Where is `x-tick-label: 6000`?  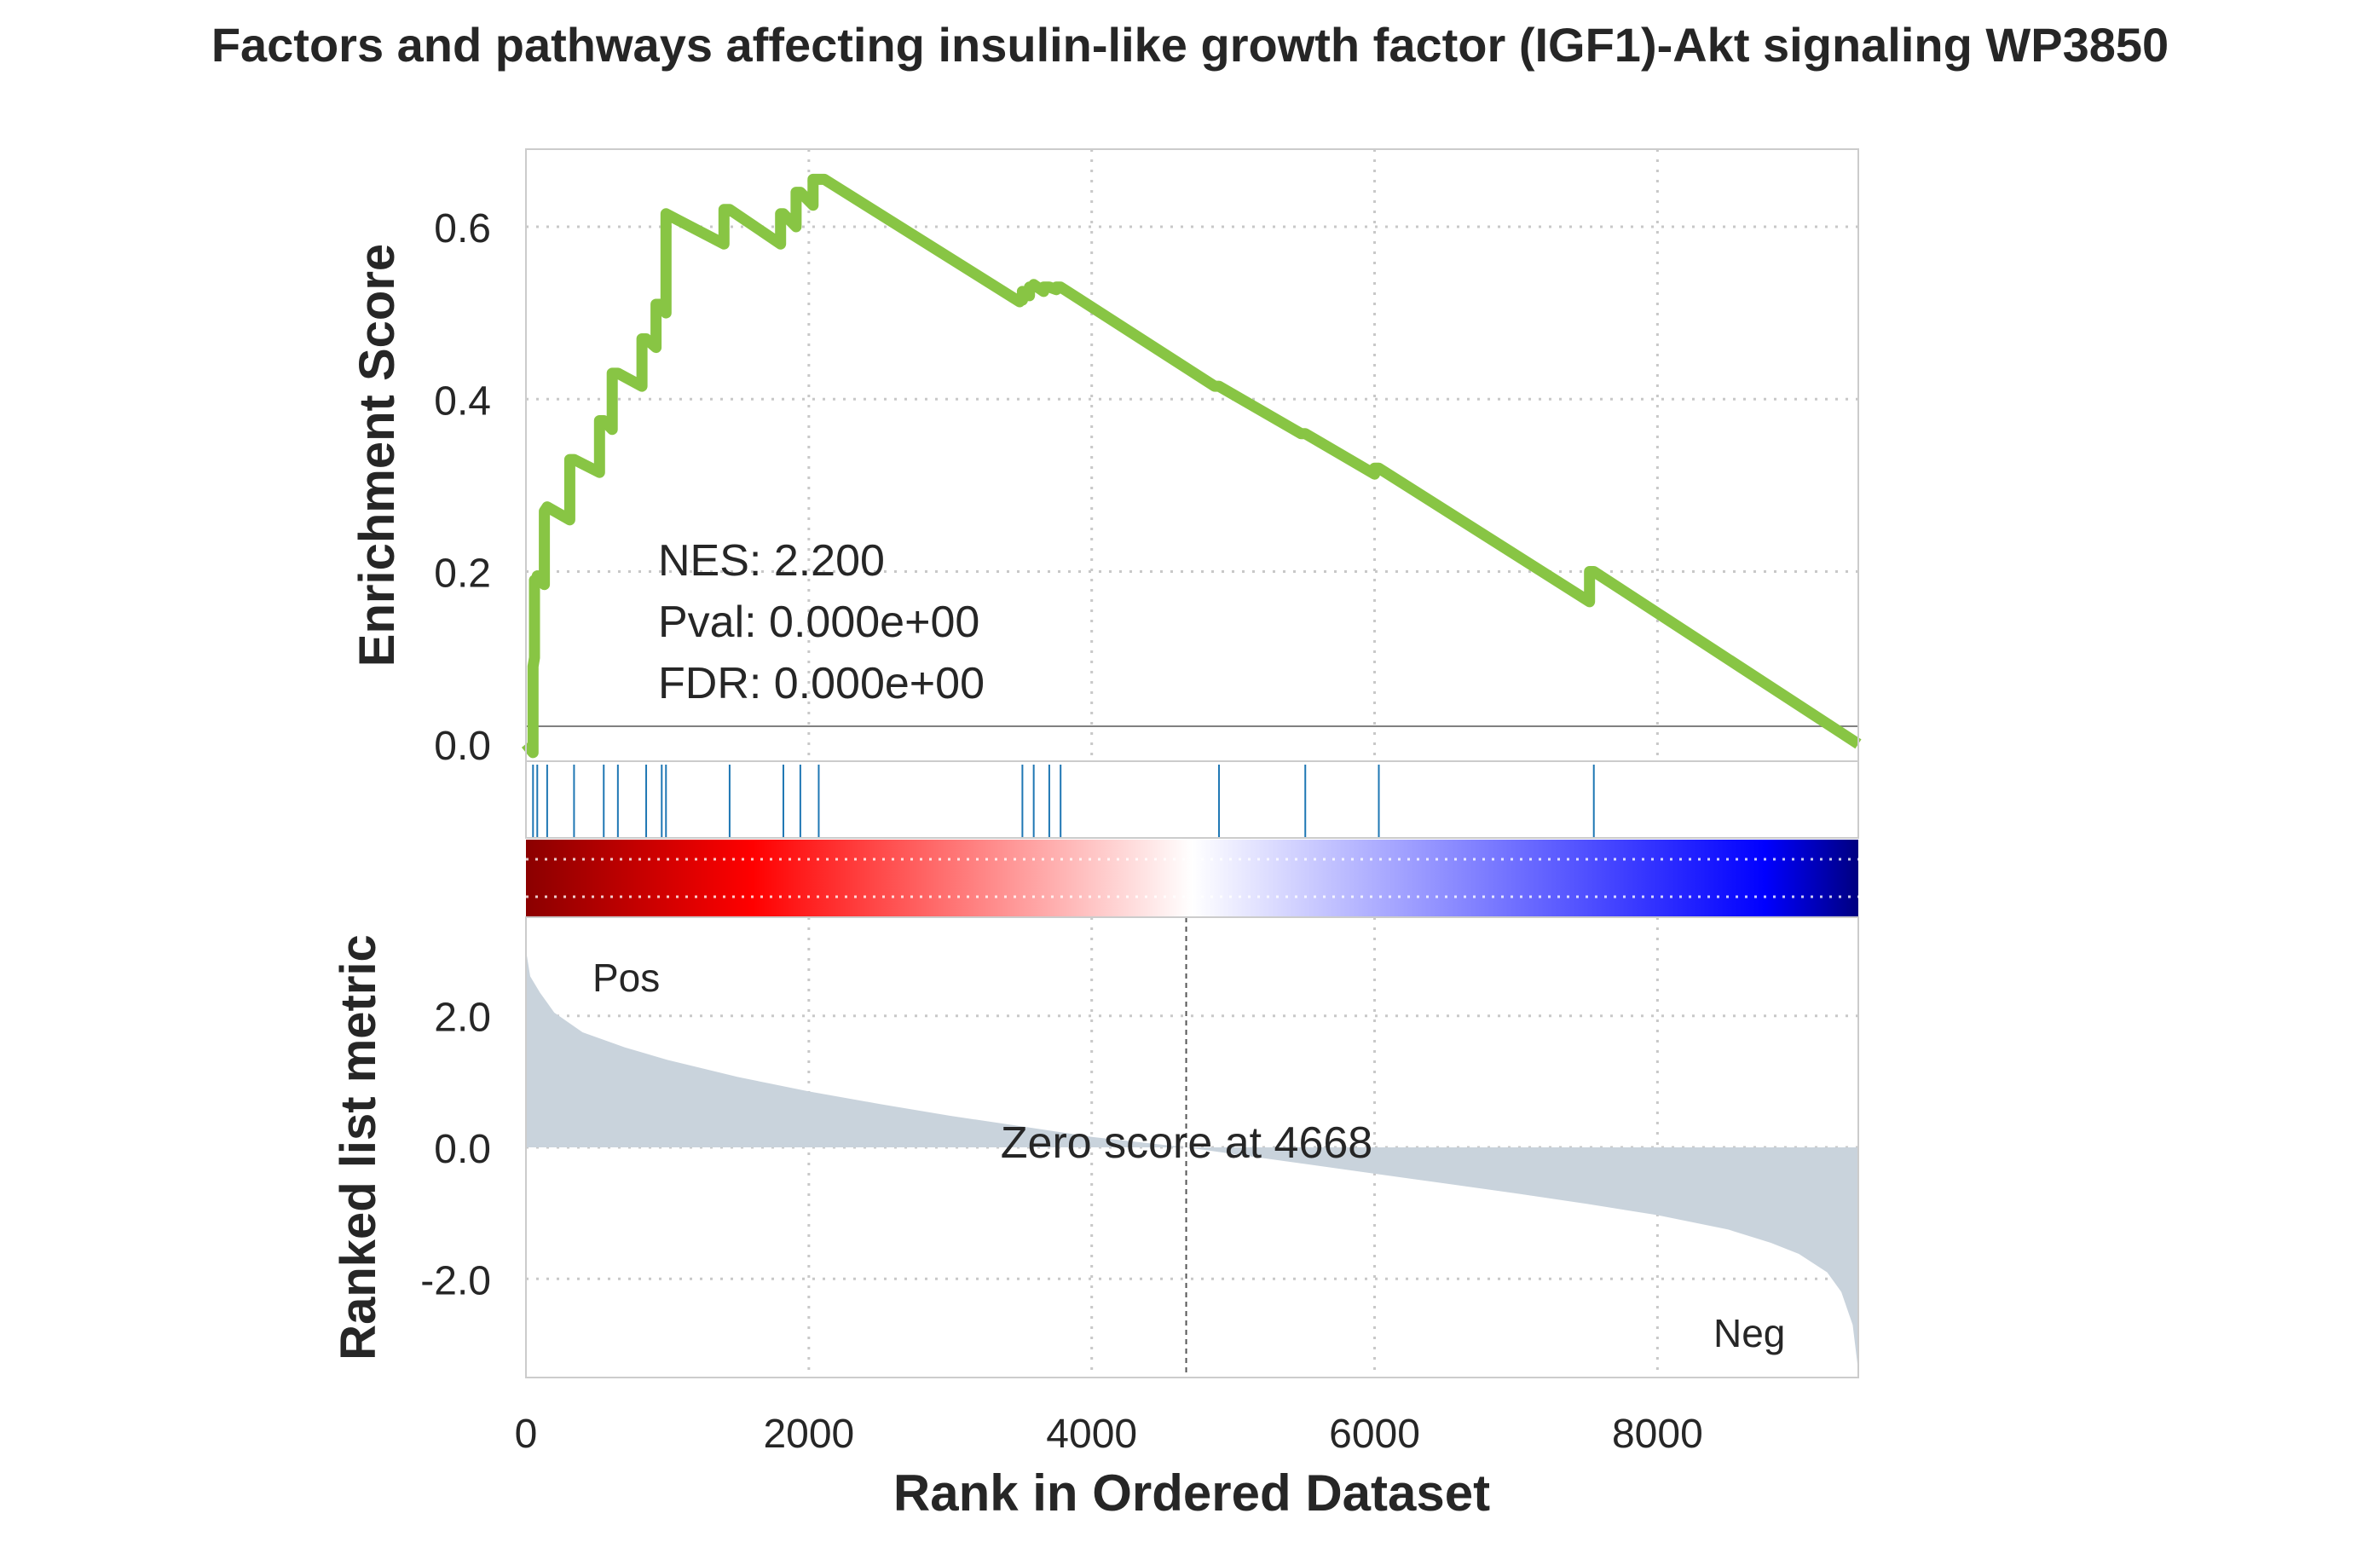
x-tick-label: 6000 is located at coordinates (1374, 1434).